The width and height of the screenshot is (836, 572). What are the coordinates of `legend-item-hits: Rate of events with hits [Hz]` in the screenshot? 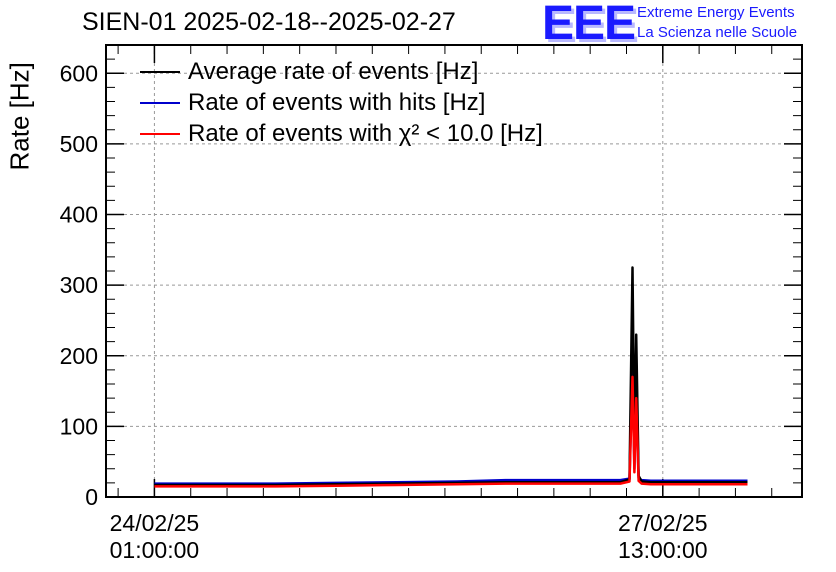 It's located at (312, 103).